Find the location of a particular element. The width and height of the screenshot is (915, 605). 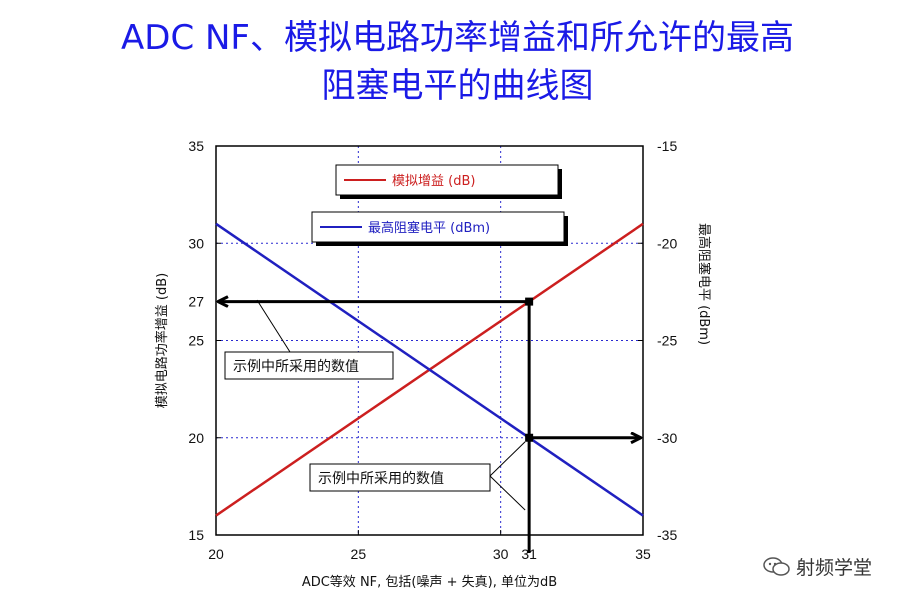

slide-title-line-2: 阻塞电平的曲线图 is located at coordinates (457, 86).